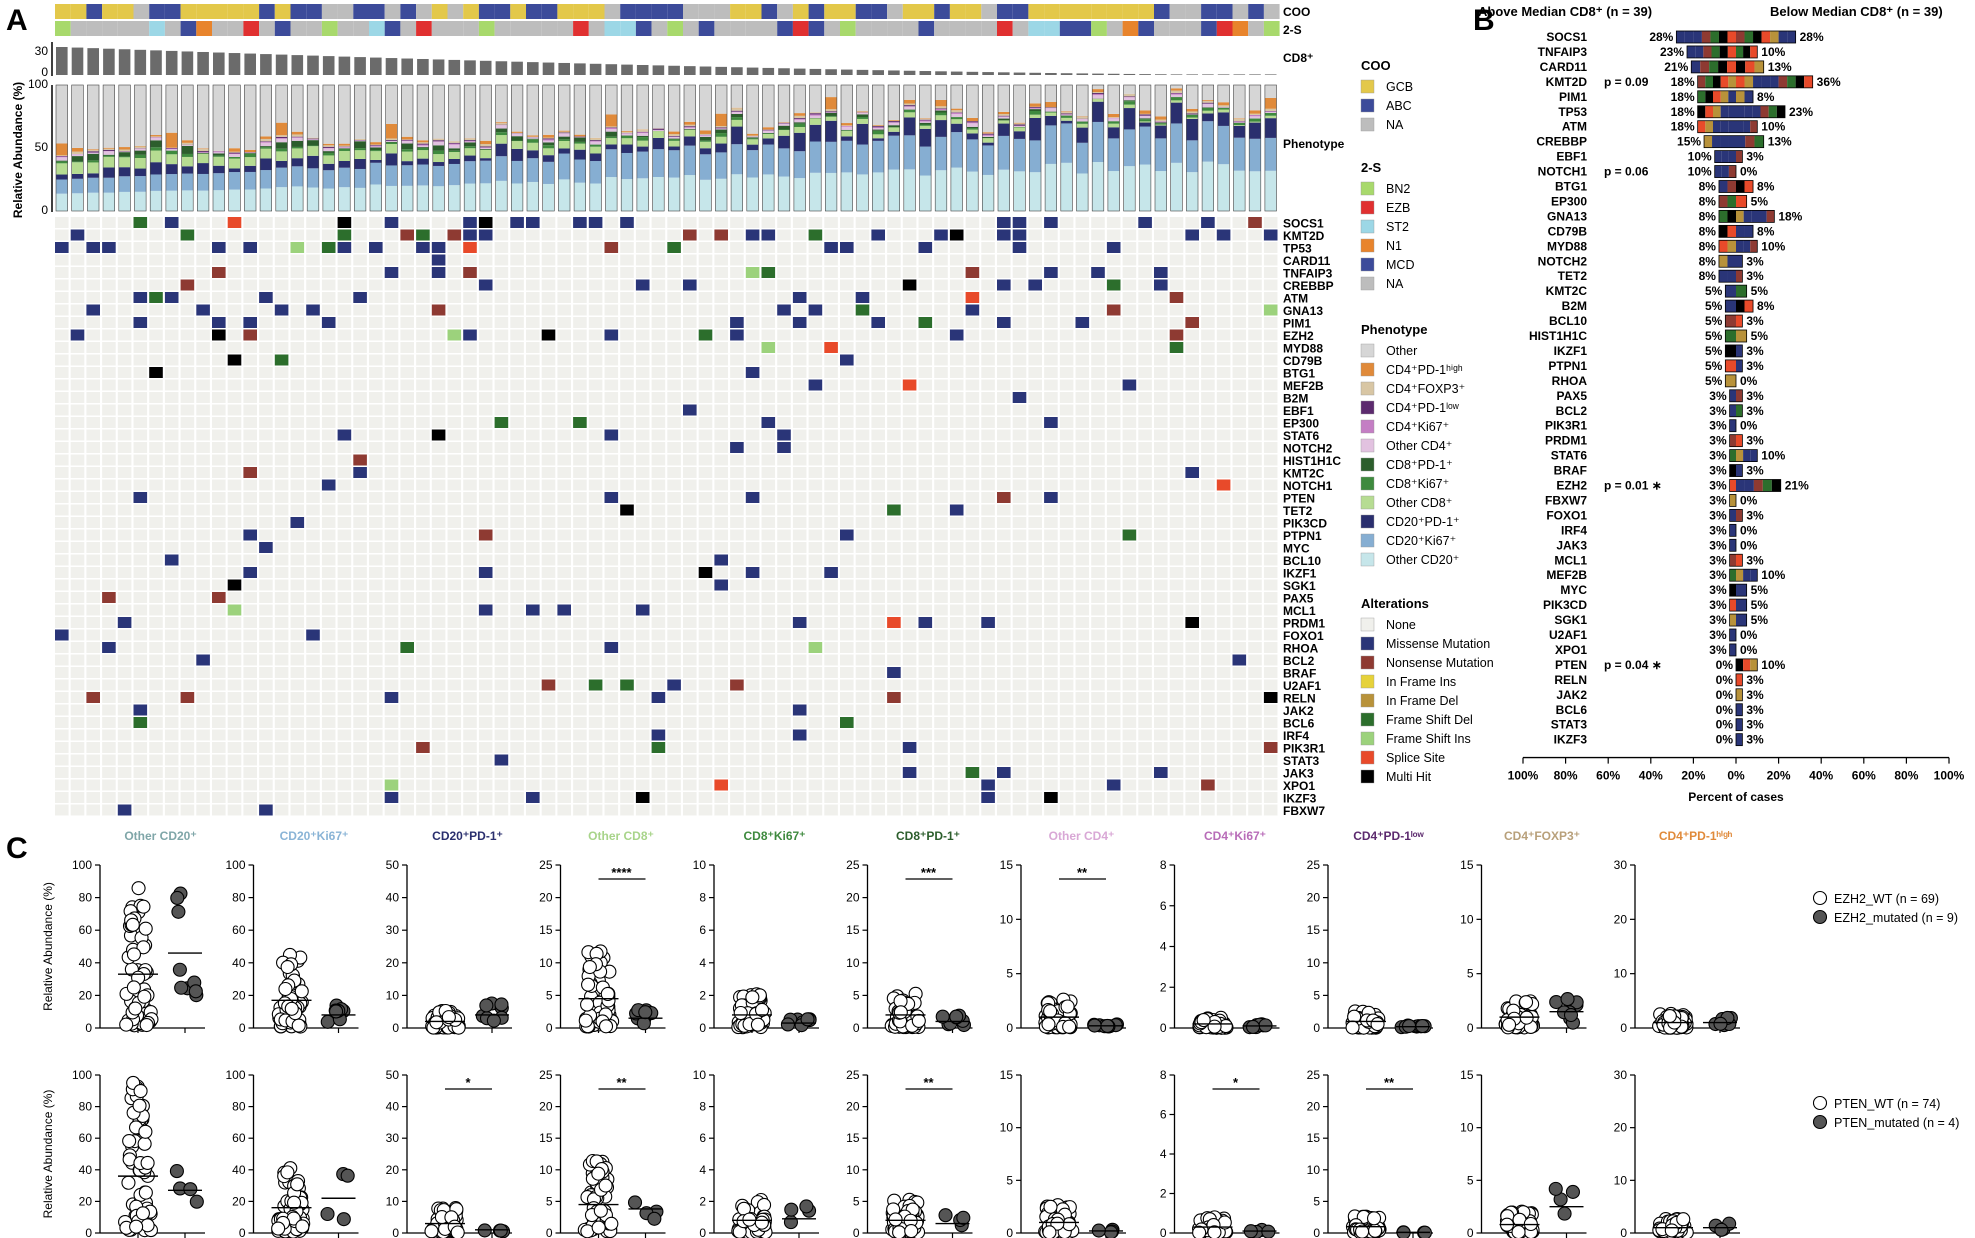  I want to click on coo-cell, so click(738, 11).